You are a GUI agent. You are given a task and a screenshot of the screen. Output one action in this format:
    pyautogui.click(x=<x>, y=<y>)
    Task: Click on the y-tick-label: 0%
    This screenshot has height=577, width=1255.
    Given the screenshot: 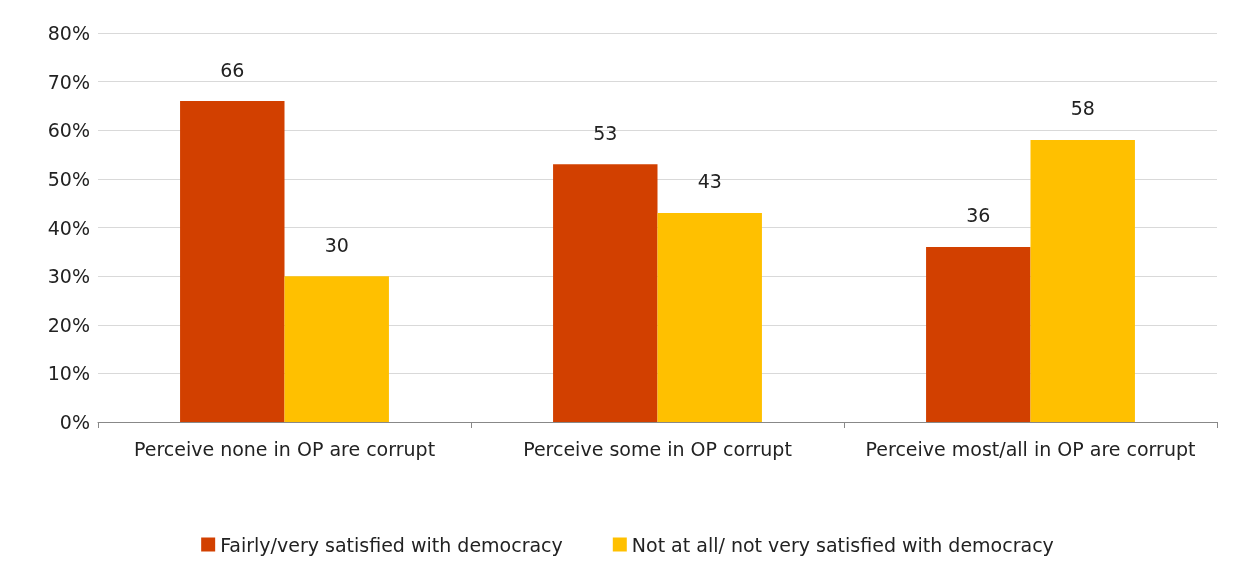 What is the action you would take?
    pyautogui.click(x=74, y=422)
    